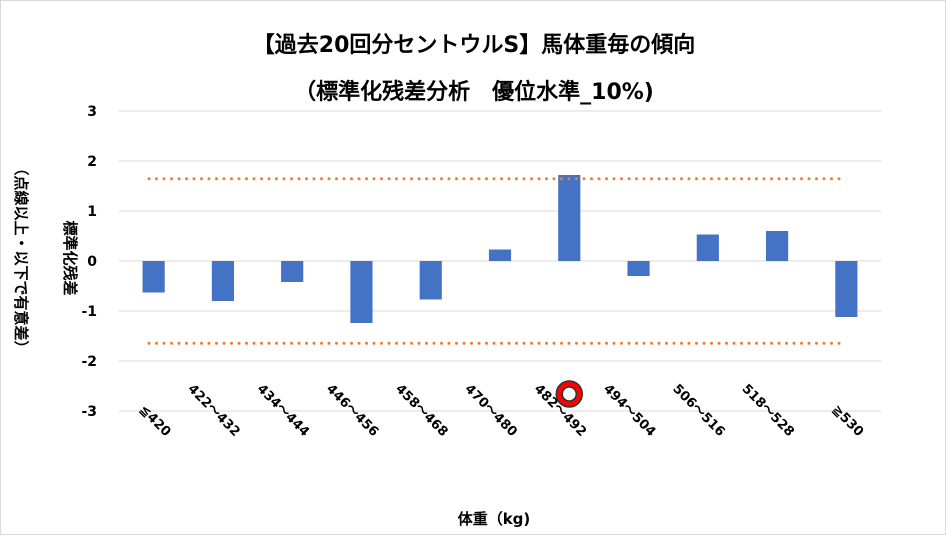 This screenshot has height=538, width=946. I want to click on x-tick-label: ≧530, so click(847, 420).